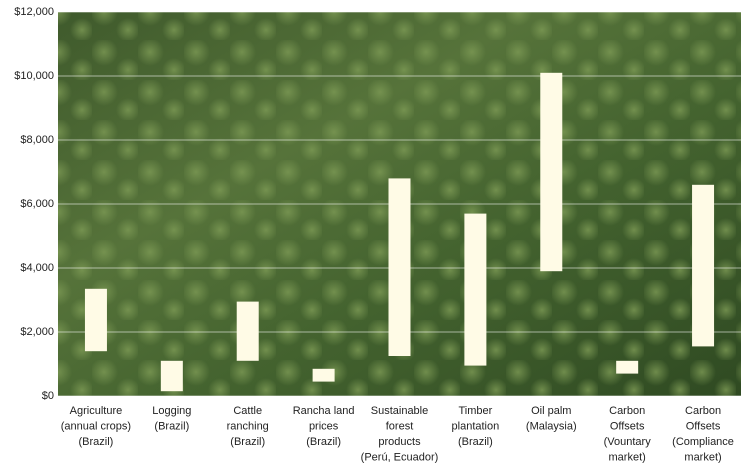 This screenshot has height=470, width=741. I want to click on x-tick-label: (annual crops), so click(96, 426).